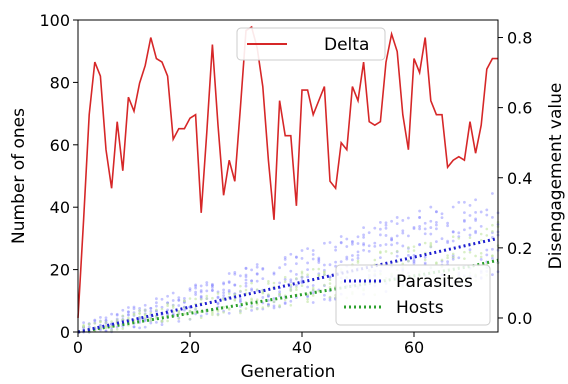 This screenshot has height=384, width=568. Describe the element at coordinates (60, 82) in the screenshot. I see `y-tick-label: 80` at that location.